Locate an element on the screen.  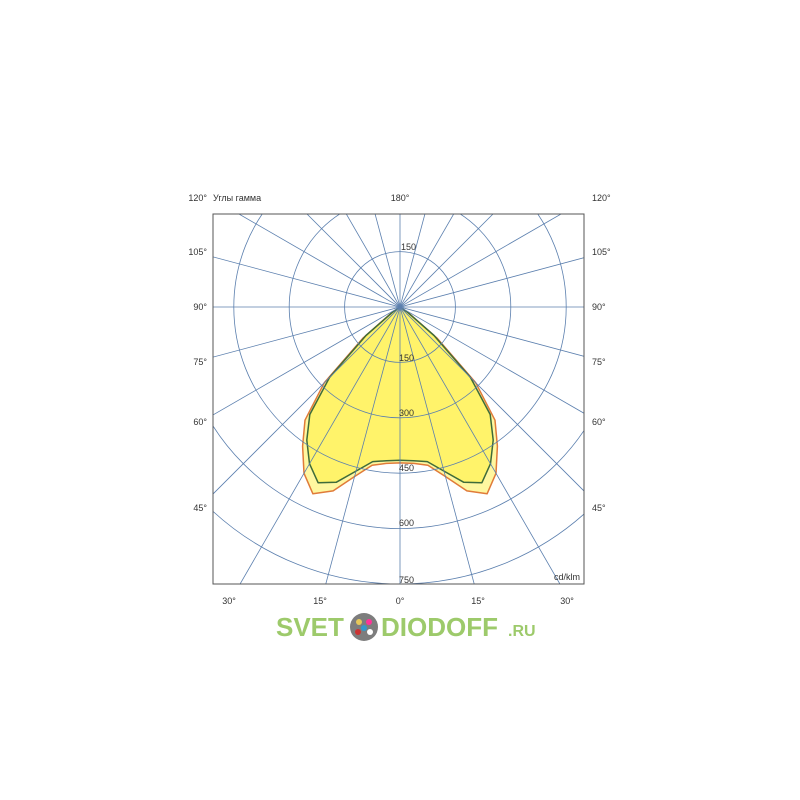
angle-label-right: 105° is located at coordinates (601, 252).